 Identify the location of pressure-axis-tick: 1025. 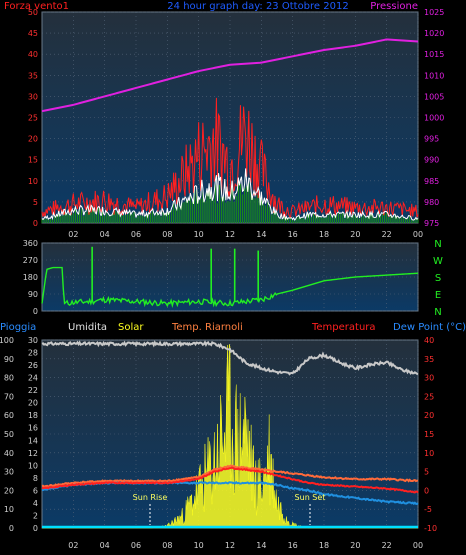
(434, 12).